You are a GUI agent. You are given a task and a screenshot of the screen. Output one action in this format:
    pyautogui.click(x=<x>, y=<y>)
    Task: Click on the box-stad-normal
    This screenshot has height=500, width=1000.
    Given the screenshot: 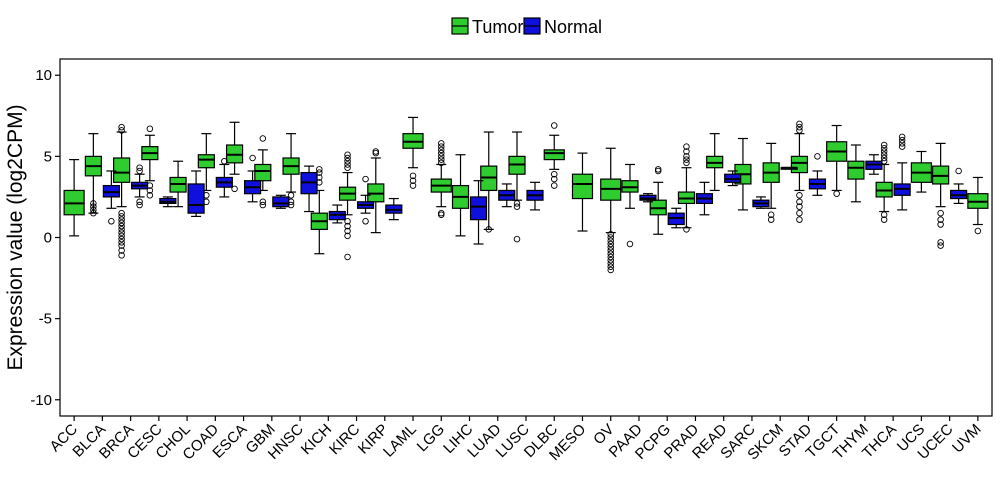 What is the action you would take?
    pyautogui.click(x=817, y=174)
    